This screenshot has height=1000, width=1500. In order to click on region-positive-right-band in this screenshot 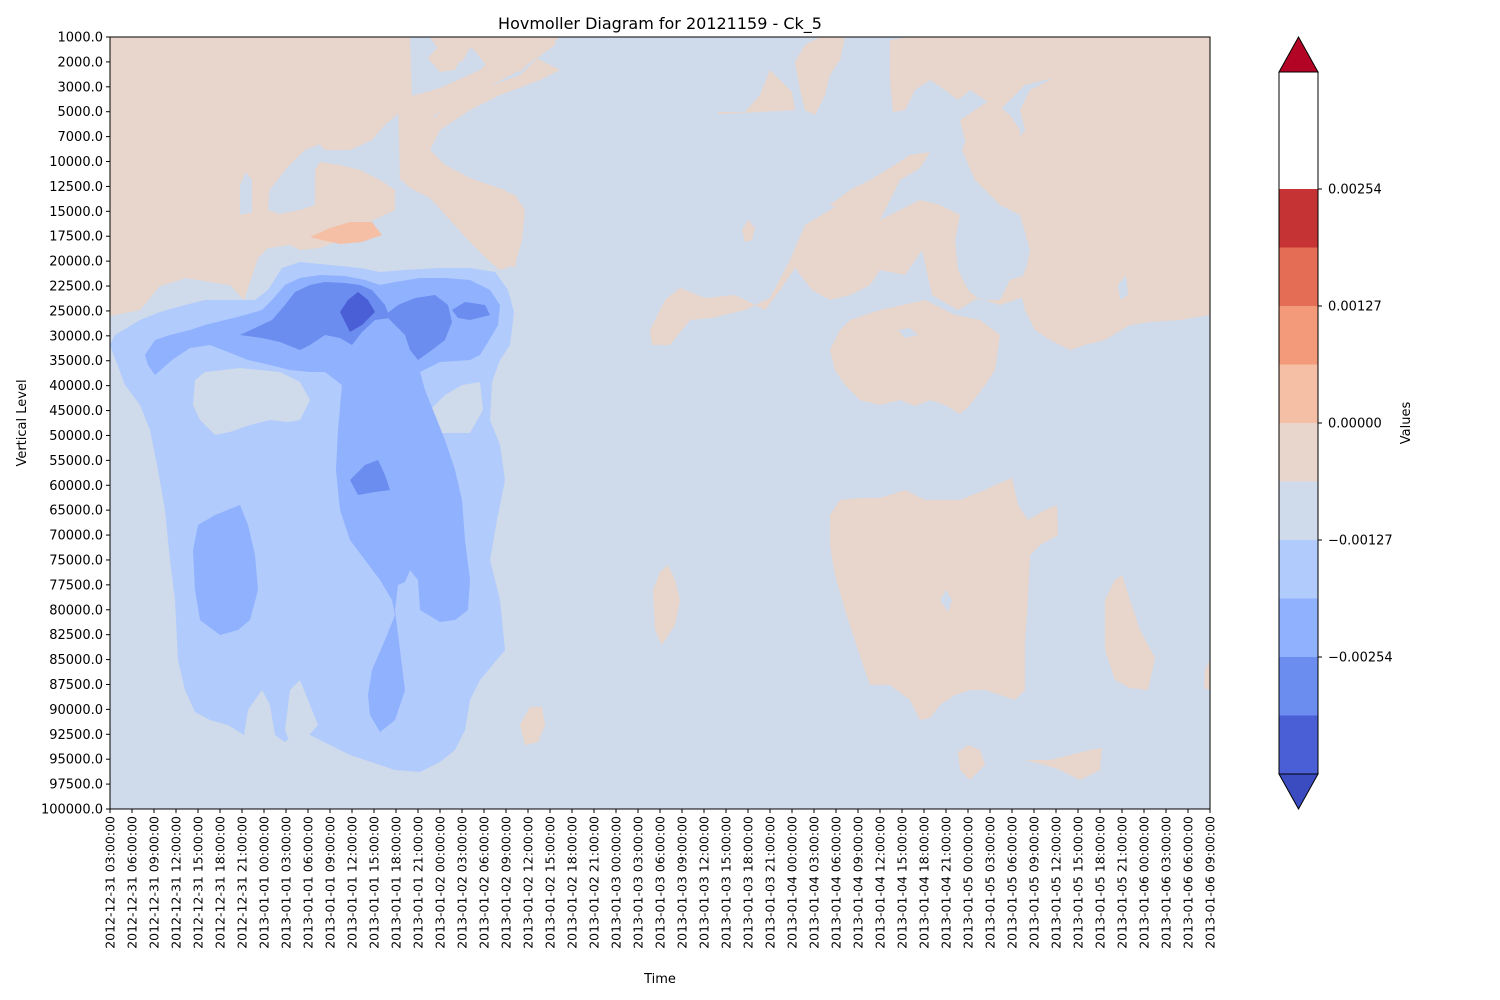, I will do `click(990, 137)`.